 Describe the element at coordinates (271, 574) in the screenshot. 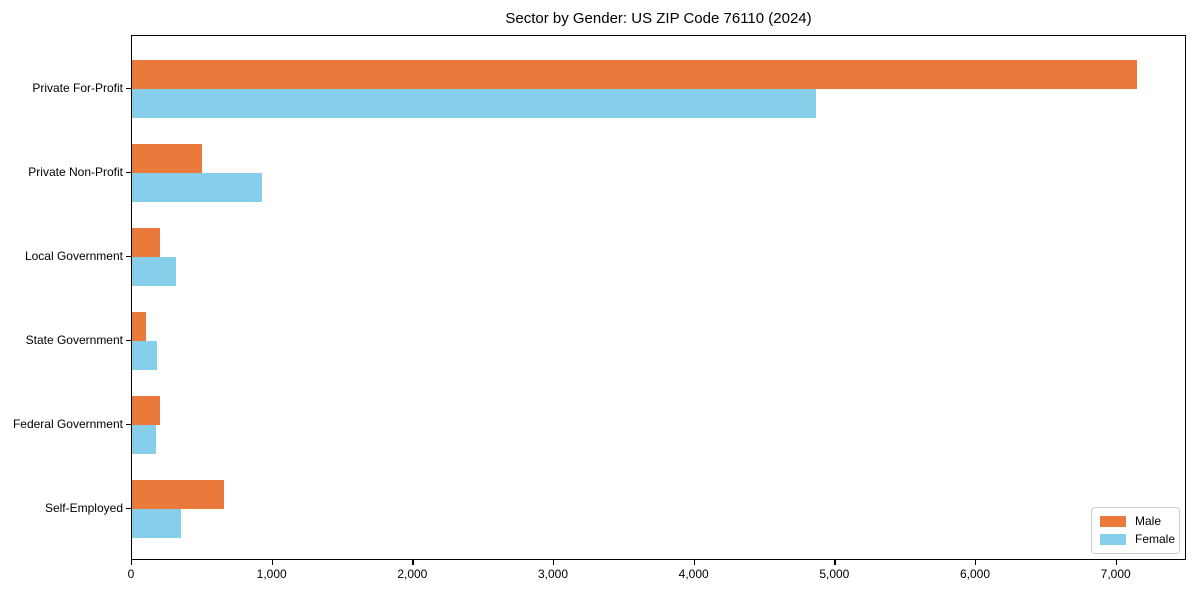

I see `x-tick-label: 1,000` at that location.